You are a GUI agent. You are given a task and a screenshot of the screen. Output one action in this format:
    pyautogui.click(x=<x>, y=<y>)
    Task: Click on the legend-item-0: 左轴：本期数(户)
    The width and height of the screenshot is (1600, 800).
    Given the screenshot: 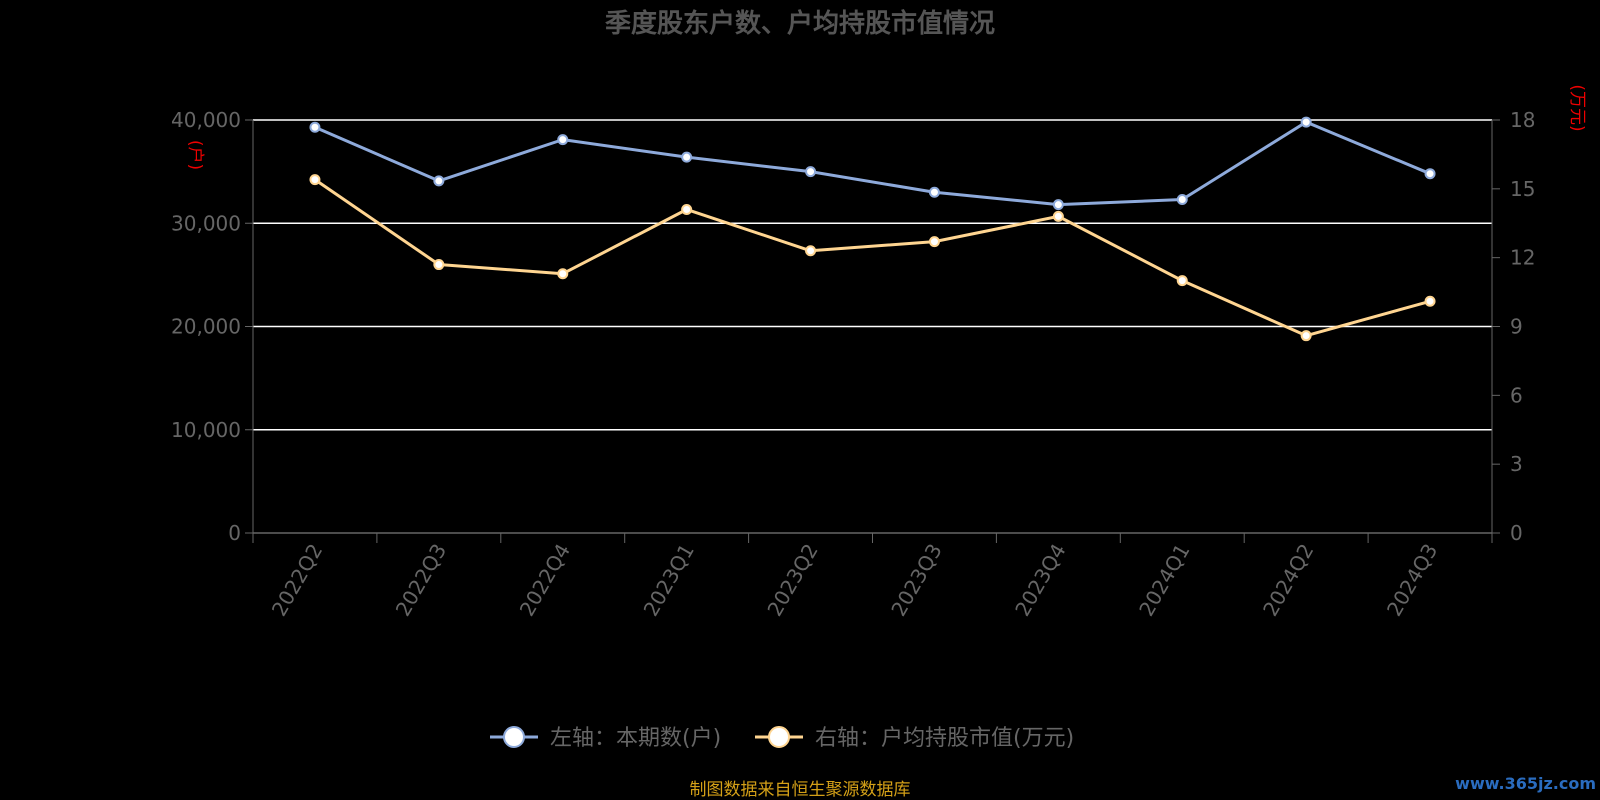 What is the action you would take?
    pyautogui.click(x=605, y=738)
    